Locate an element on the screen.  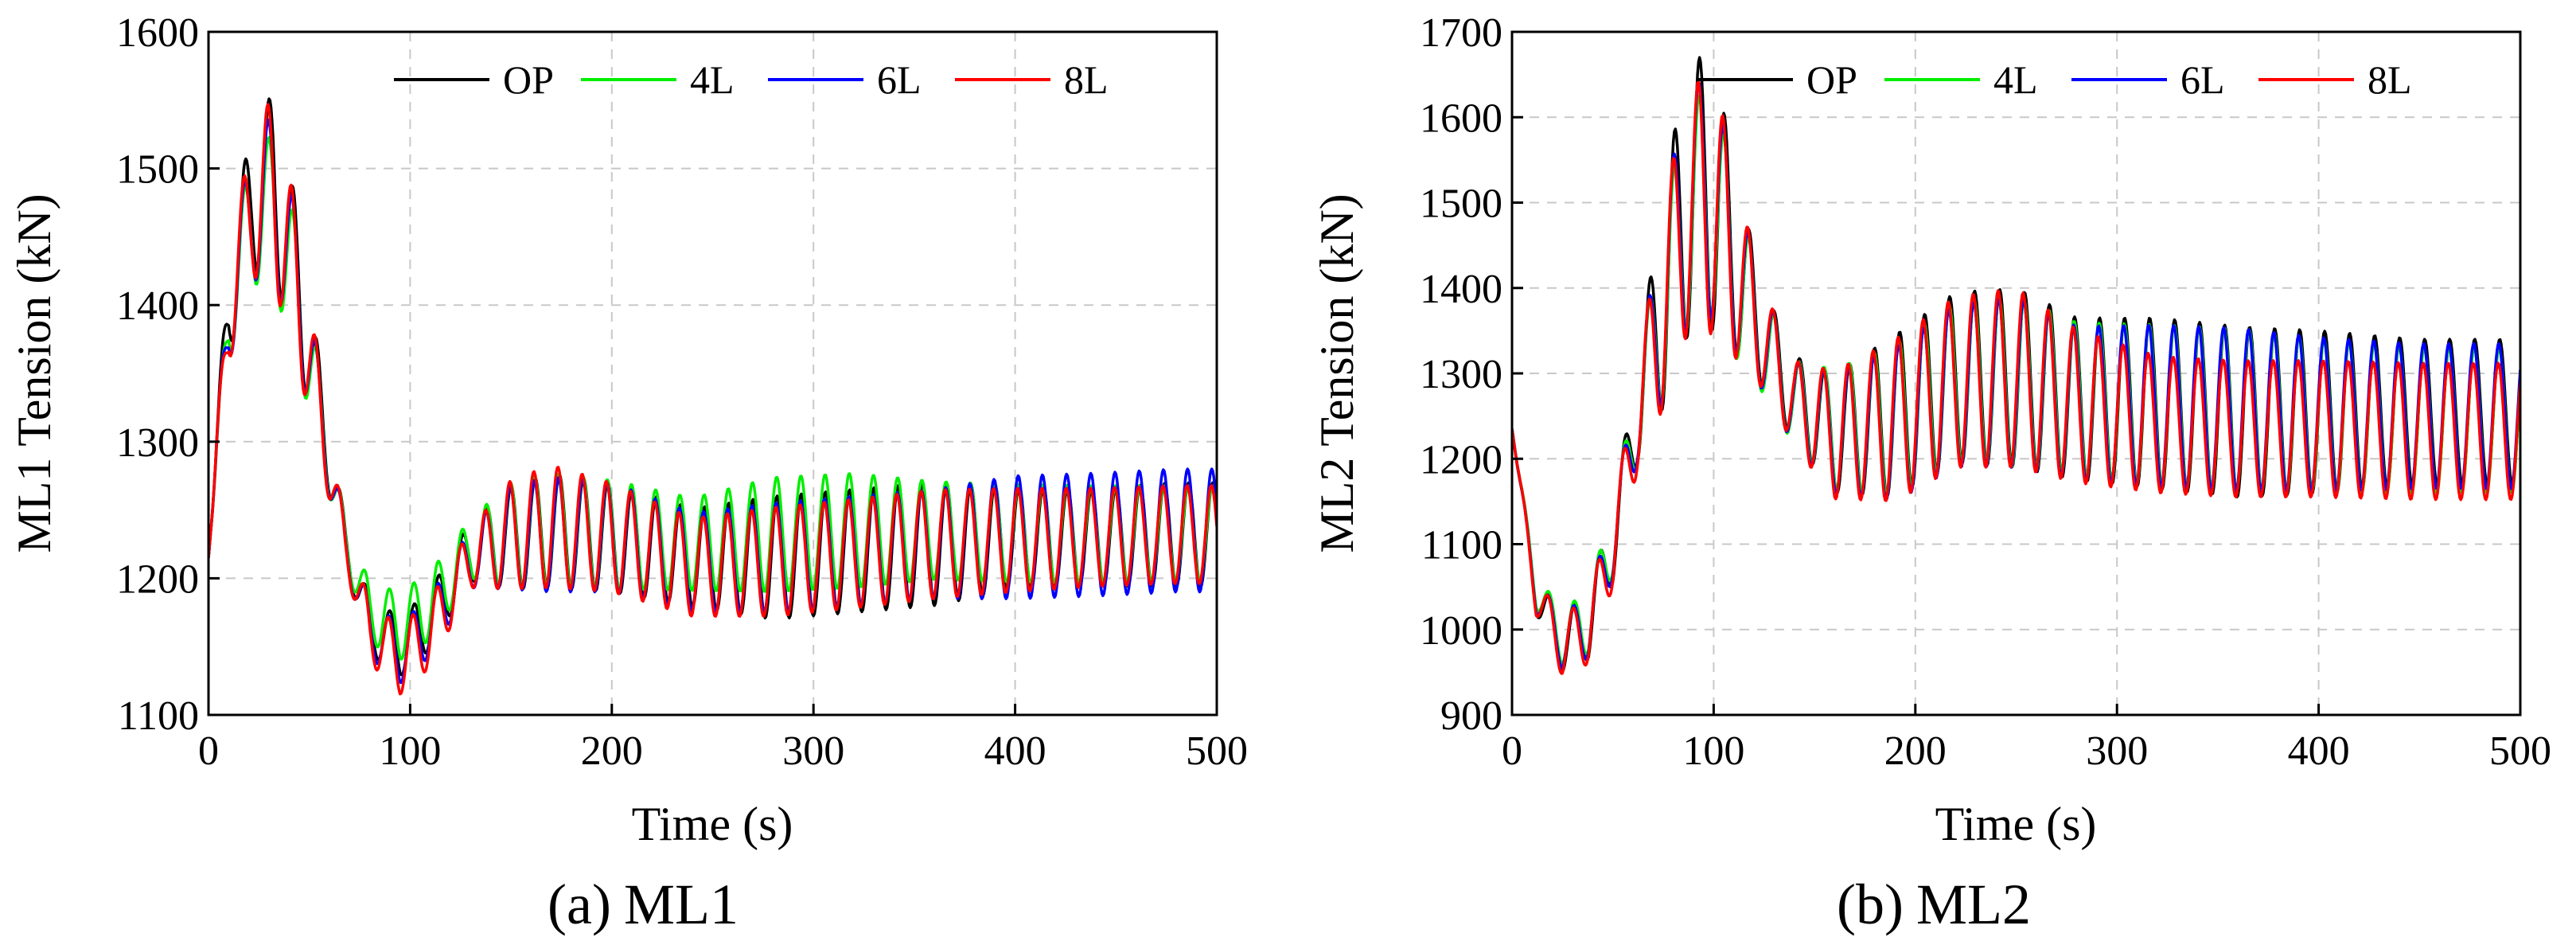
panel-ml1-xtick-label: 0 is located at coordinates (208, 751).